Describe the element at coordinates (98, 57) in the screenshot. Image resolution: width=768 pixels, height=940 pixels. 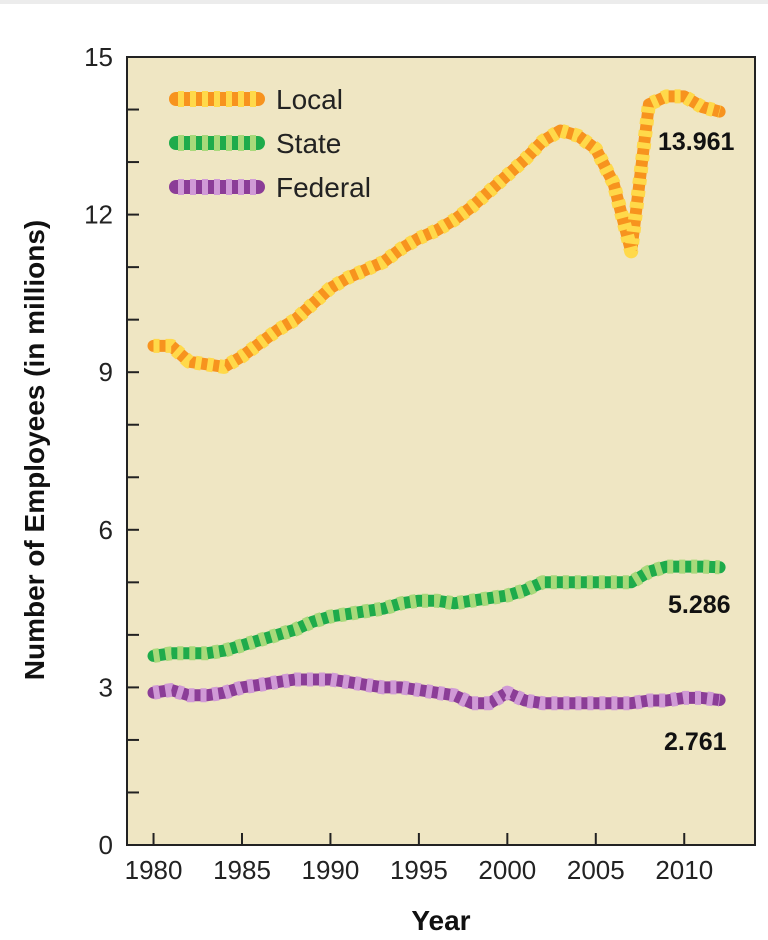
I see `y-tick-label: 15` at that location.